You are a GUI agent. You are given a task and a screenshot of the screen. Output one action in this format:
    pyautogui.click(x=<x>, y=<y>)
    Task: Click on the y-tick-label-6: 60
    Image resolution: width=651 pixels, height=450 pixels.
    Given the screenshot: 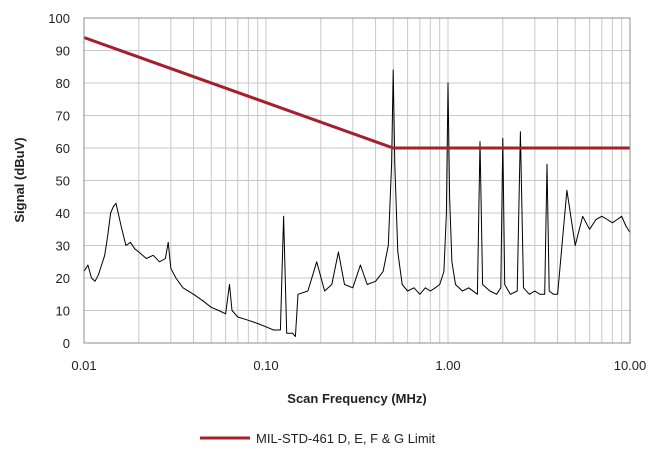 What is the action you would take?
    pyautogui.click(x=63, y=148)
    